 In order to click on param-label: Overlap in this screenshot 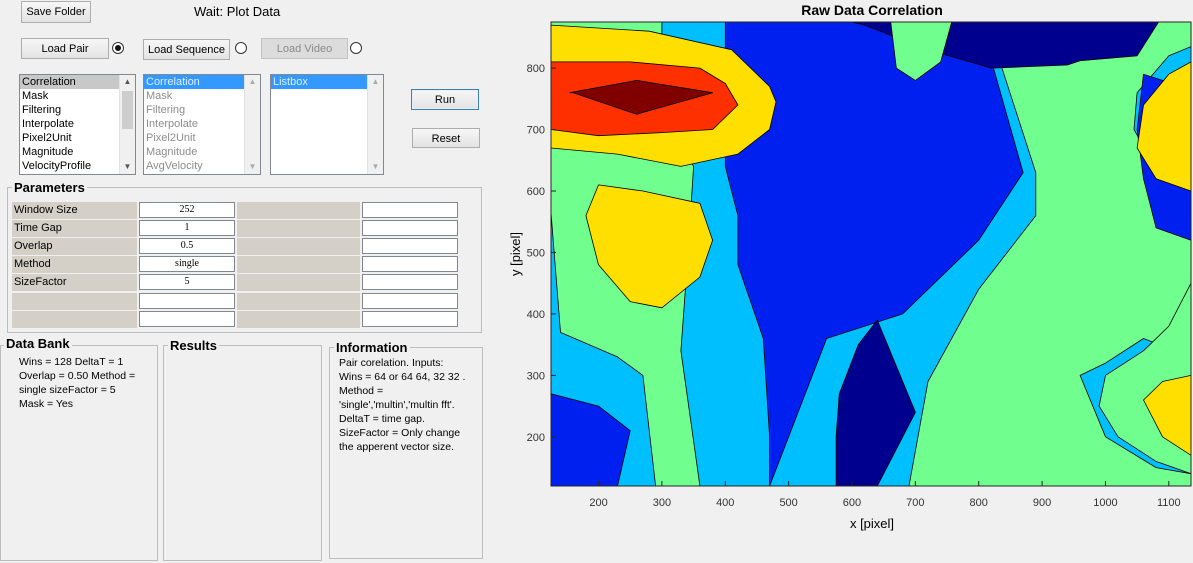, I will do `click(74, 246)`.